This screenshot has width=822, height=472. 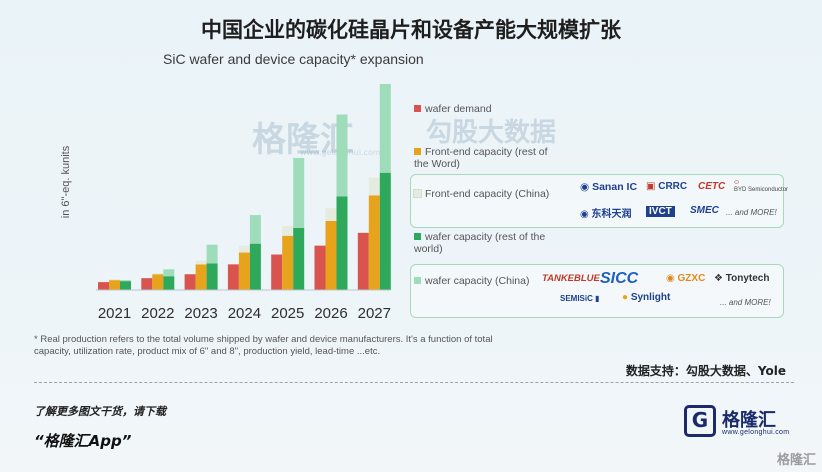 I want to click on legend-item-wafer-china: wafer capacity (China), so click(x=471, y=281).